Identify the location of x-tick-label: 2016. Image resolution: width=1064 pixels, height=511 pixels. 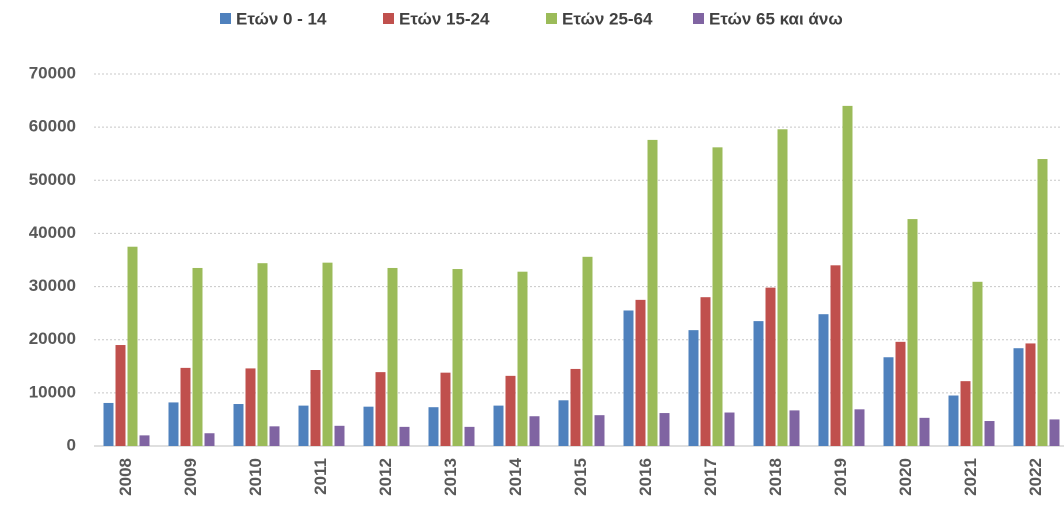
(645, 477).